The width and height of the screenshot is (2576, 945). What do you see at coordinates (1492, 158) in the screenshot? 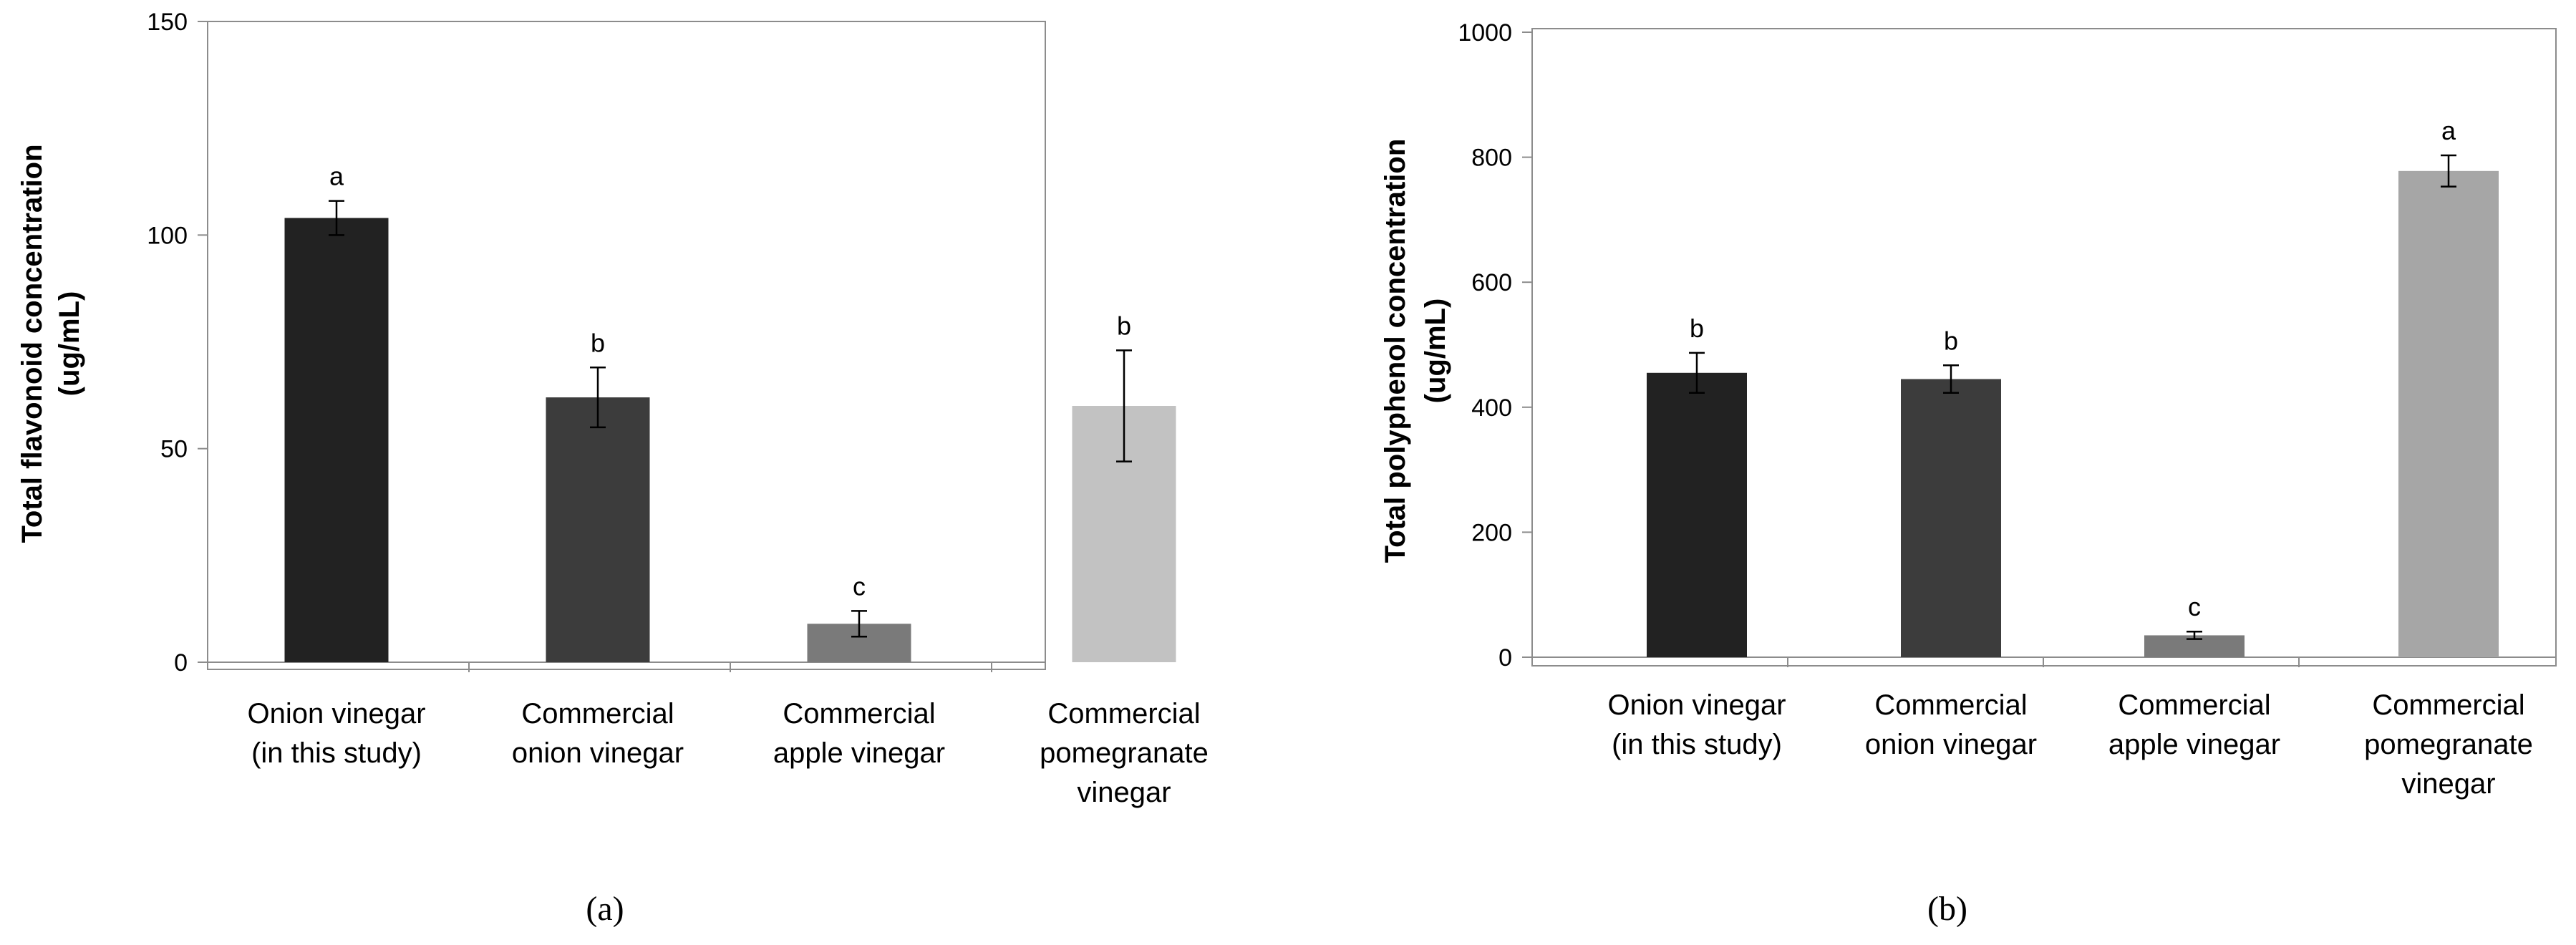
I see `y-tick-label: 800` at bounding box center [1492, 158].